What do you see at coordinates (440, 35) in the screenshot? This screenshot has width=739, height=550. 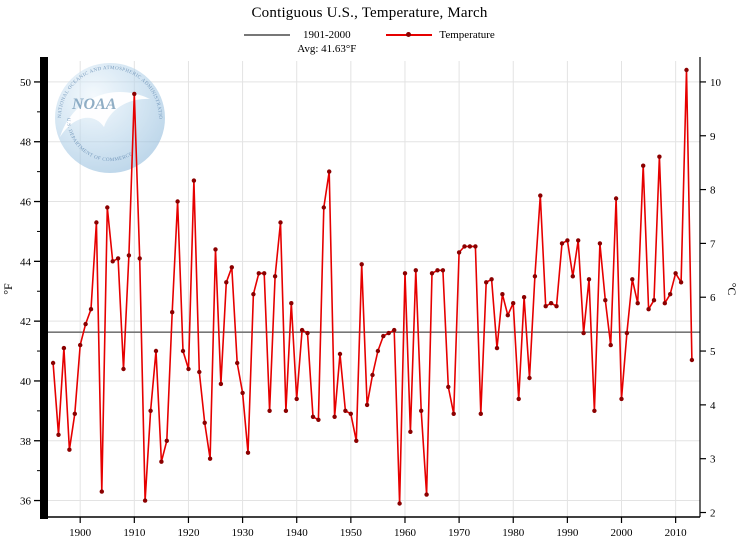 I see `legend-item-temperature: Temperature` at bounding box center [440, 35].